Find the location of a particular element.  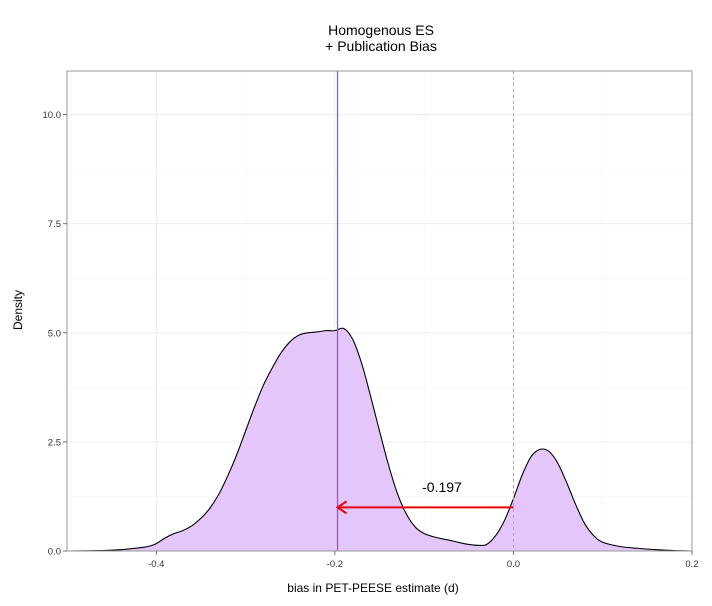

x-tick-label: 0.0 is located at coordinates (513, 564).